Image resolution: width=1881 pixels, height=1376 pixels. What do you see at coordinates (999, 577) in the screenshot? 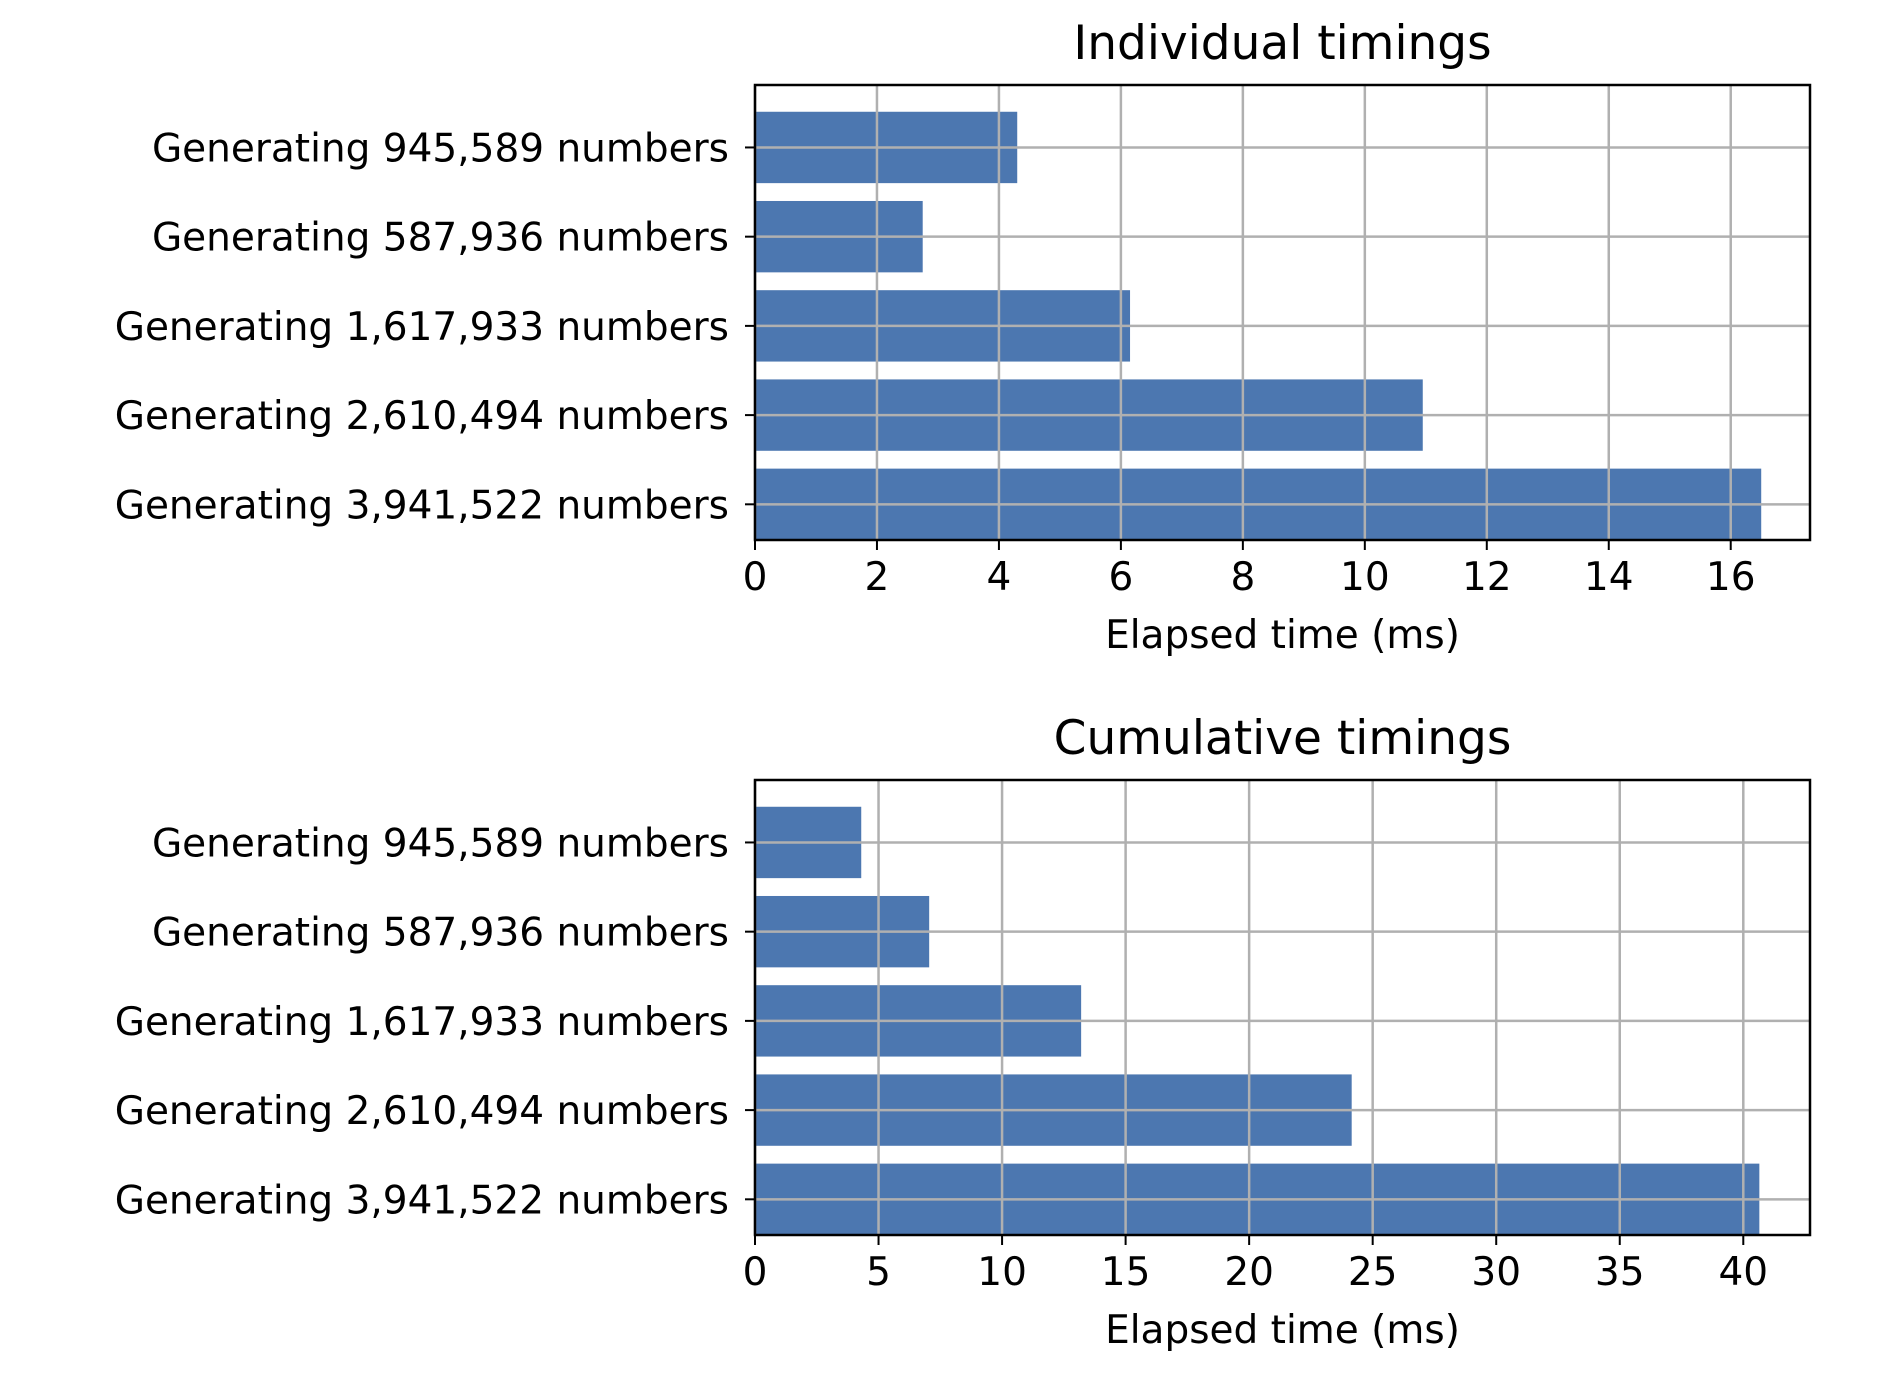
I see `x-tick-label: 4` at bounding box center [999, 577].